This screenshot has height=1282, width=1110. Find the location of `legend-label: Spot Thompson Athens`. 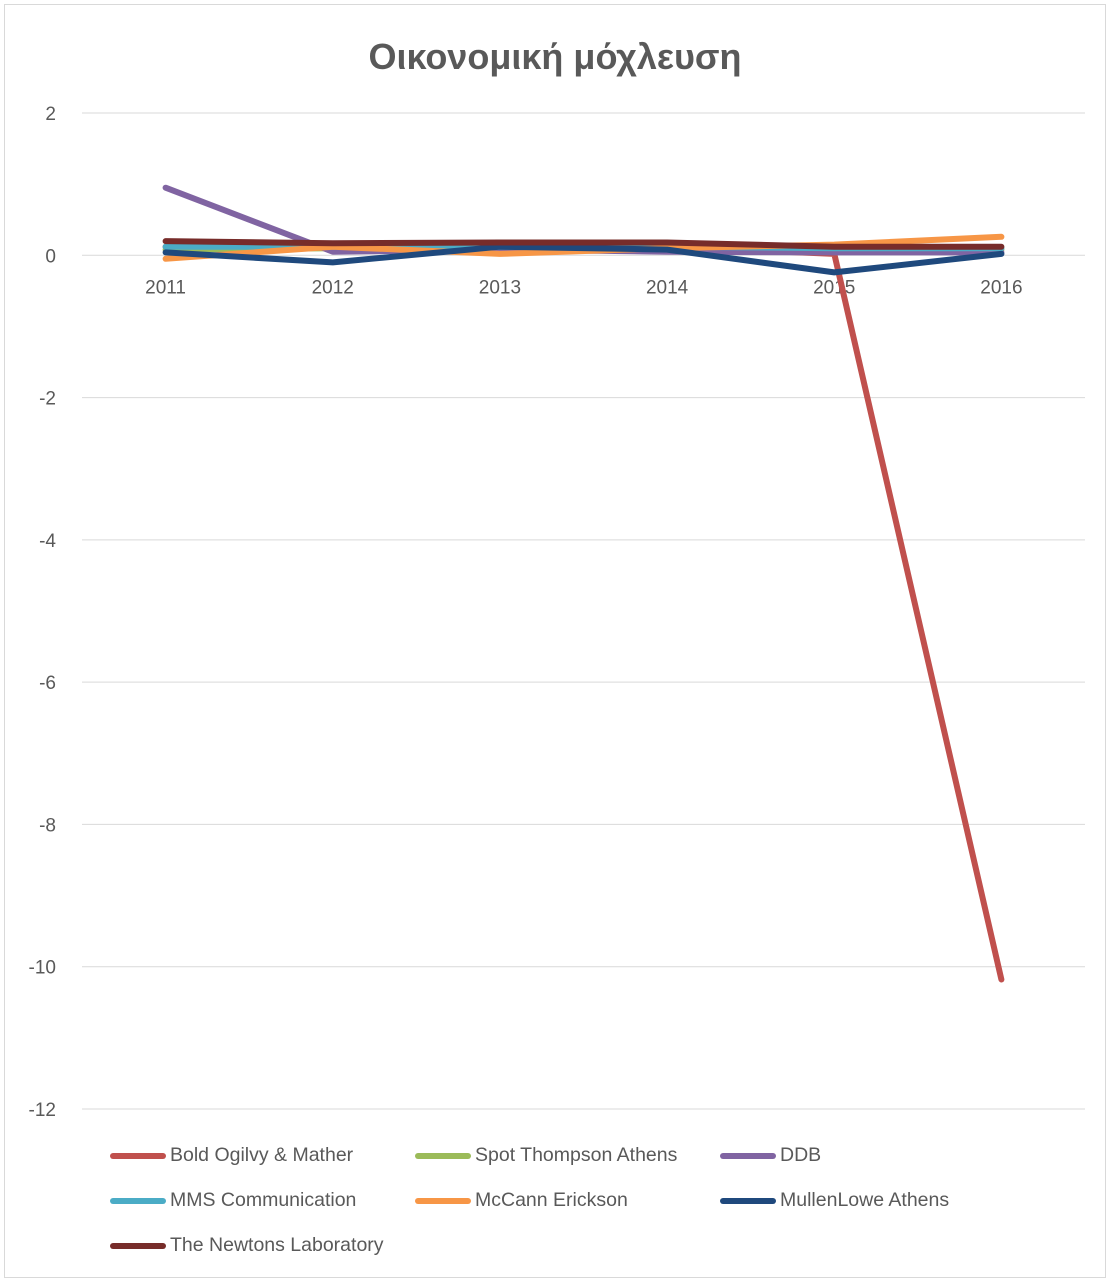

legend-label: Spot Thompson Athens is located at coordinates (576, 1155).